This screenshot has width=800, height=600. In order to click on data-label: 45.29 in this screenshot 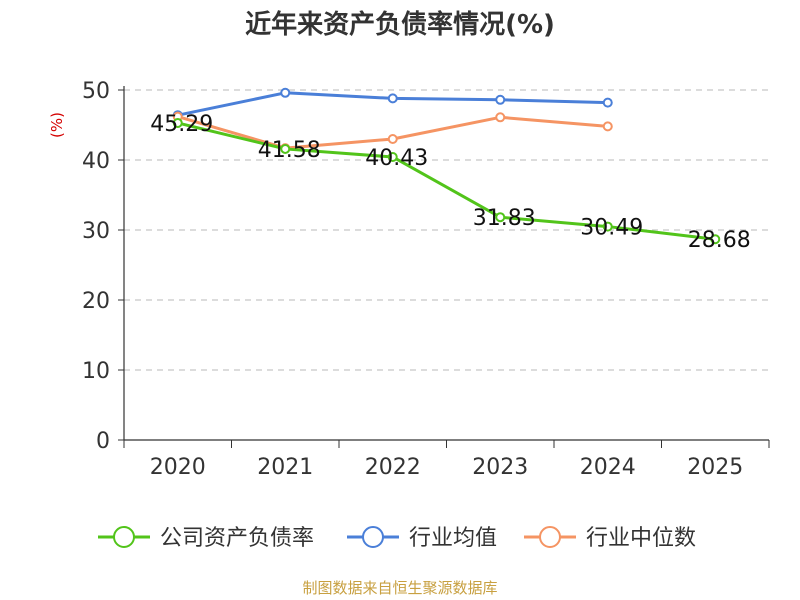, I will do `click(181, 124)`.